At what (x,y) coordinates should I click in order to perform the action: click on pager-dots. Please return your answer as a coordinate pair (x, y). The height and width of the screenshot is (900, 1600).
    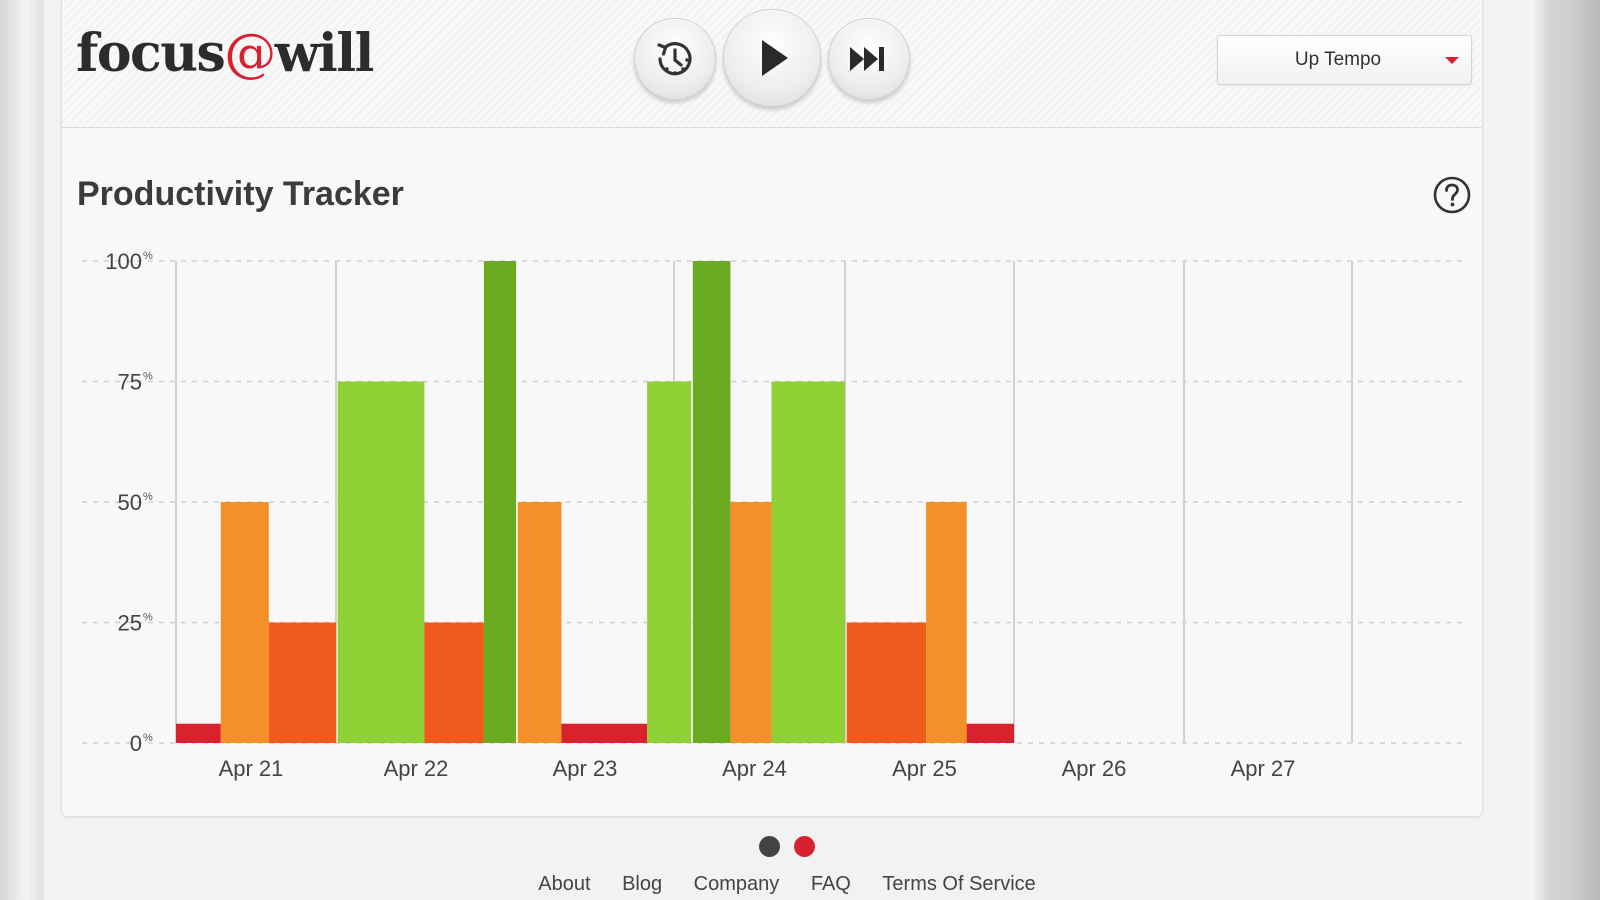
    Looking at the image, I should click on (787, 847).